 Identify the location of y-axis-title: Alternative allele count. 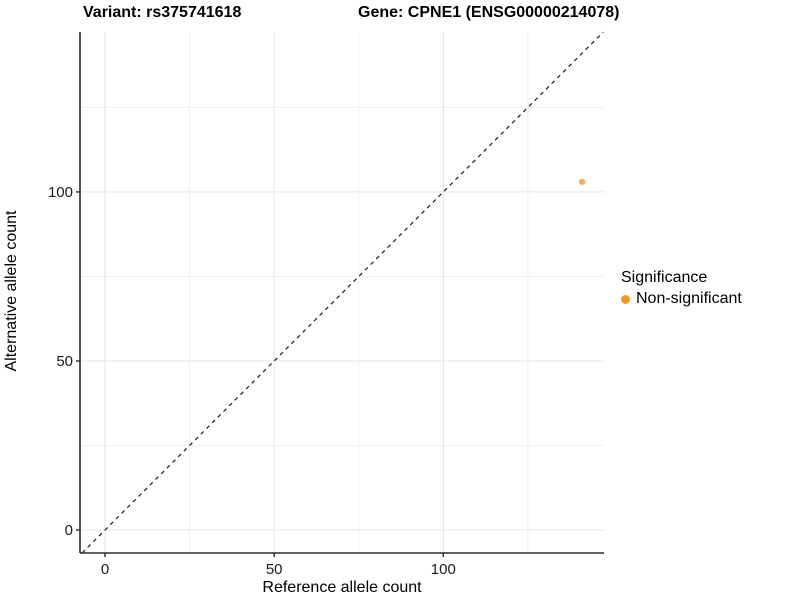
(11, 291).